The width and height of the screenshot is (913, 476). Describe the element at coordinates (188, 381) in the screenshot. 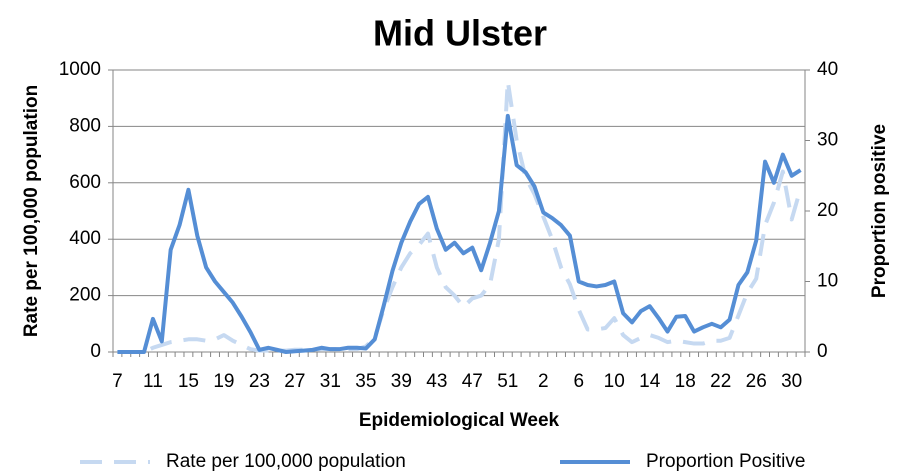

I see `x-tick-label: 15` at that location.